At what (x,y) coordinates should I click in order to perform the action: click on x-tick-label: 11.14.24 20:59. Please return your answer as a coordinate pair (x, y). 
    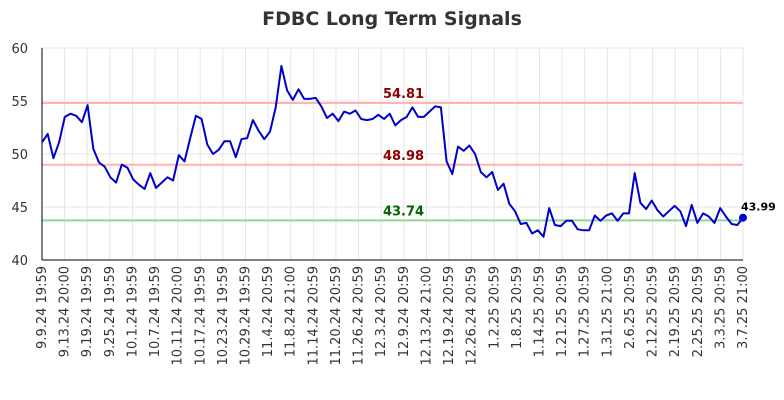
    Looking at the image, I should click on (313, 316).